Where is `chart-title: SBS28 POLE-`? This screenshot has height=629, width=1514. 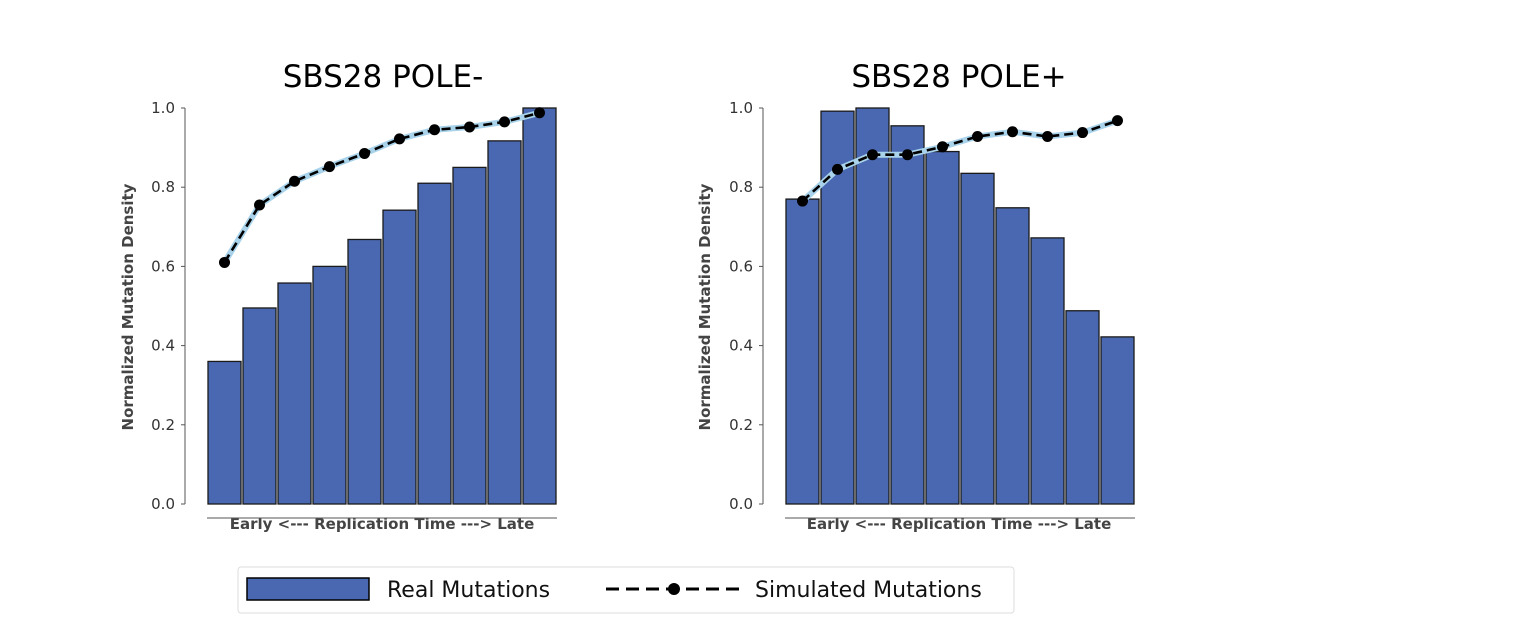 chart-title: SBS28 POLE- is located at coordinates (383, 77).